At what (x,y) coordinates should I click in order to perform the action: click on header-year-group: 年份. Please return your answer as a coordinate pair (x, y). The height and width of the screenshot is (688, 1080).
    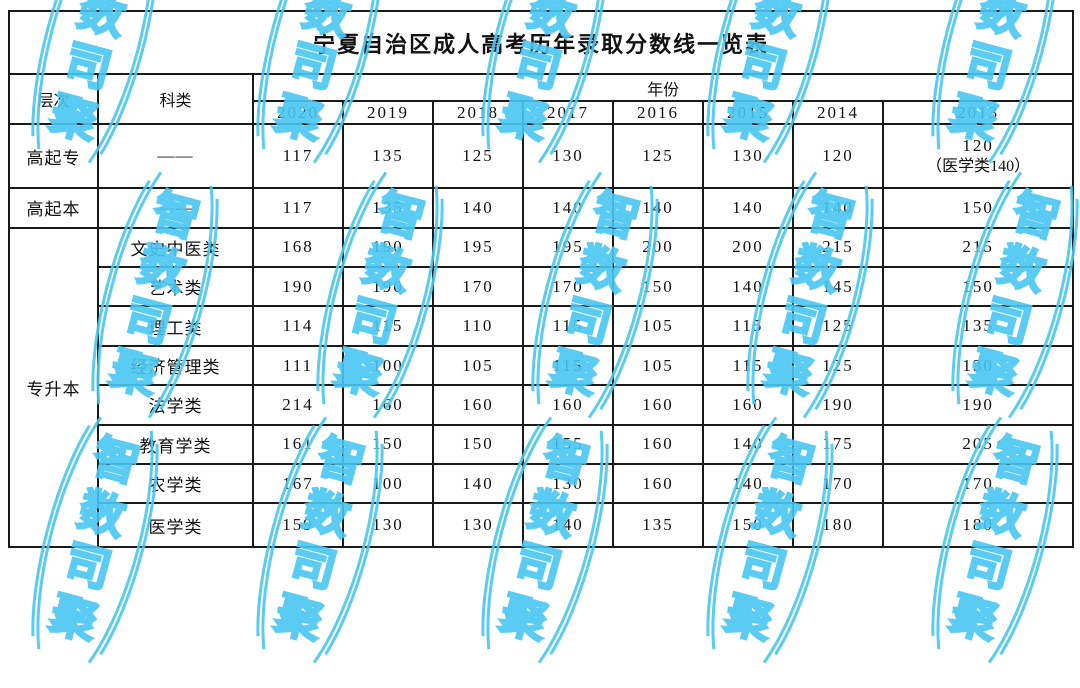
    Looking at the image, I should click on (663, 88).